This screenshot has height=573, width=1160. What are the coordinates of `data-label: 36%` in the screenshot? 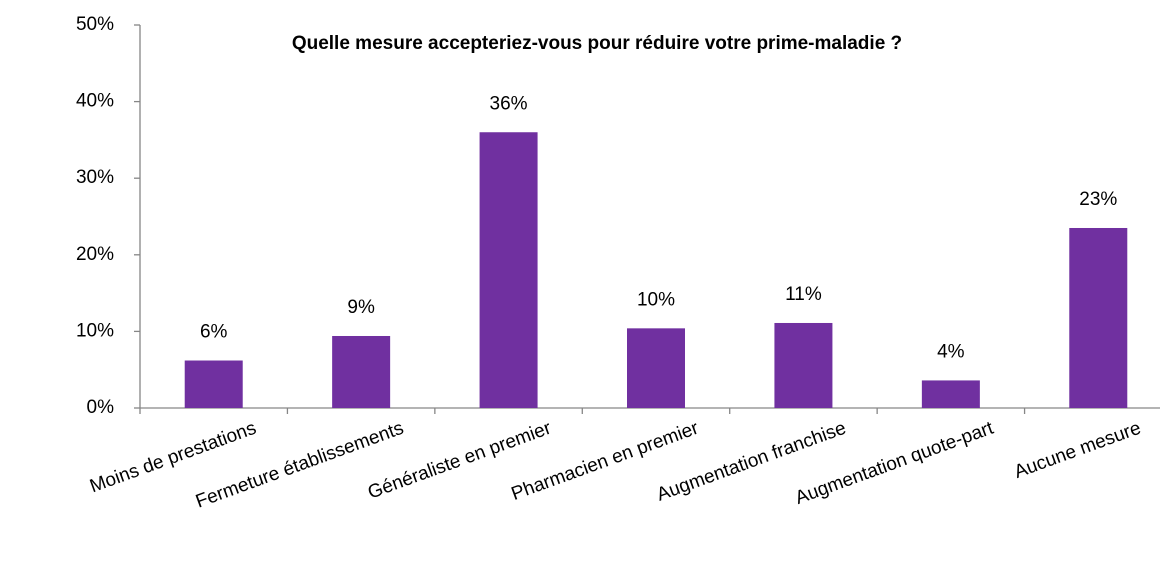 It's located at (509, 103).